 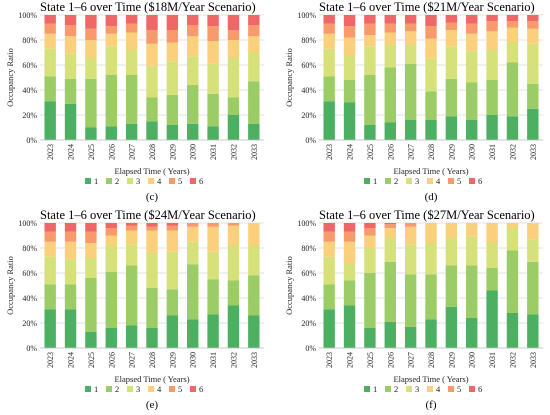 I want to click on x-tick-label: 2024, so click(x=71, y=360).